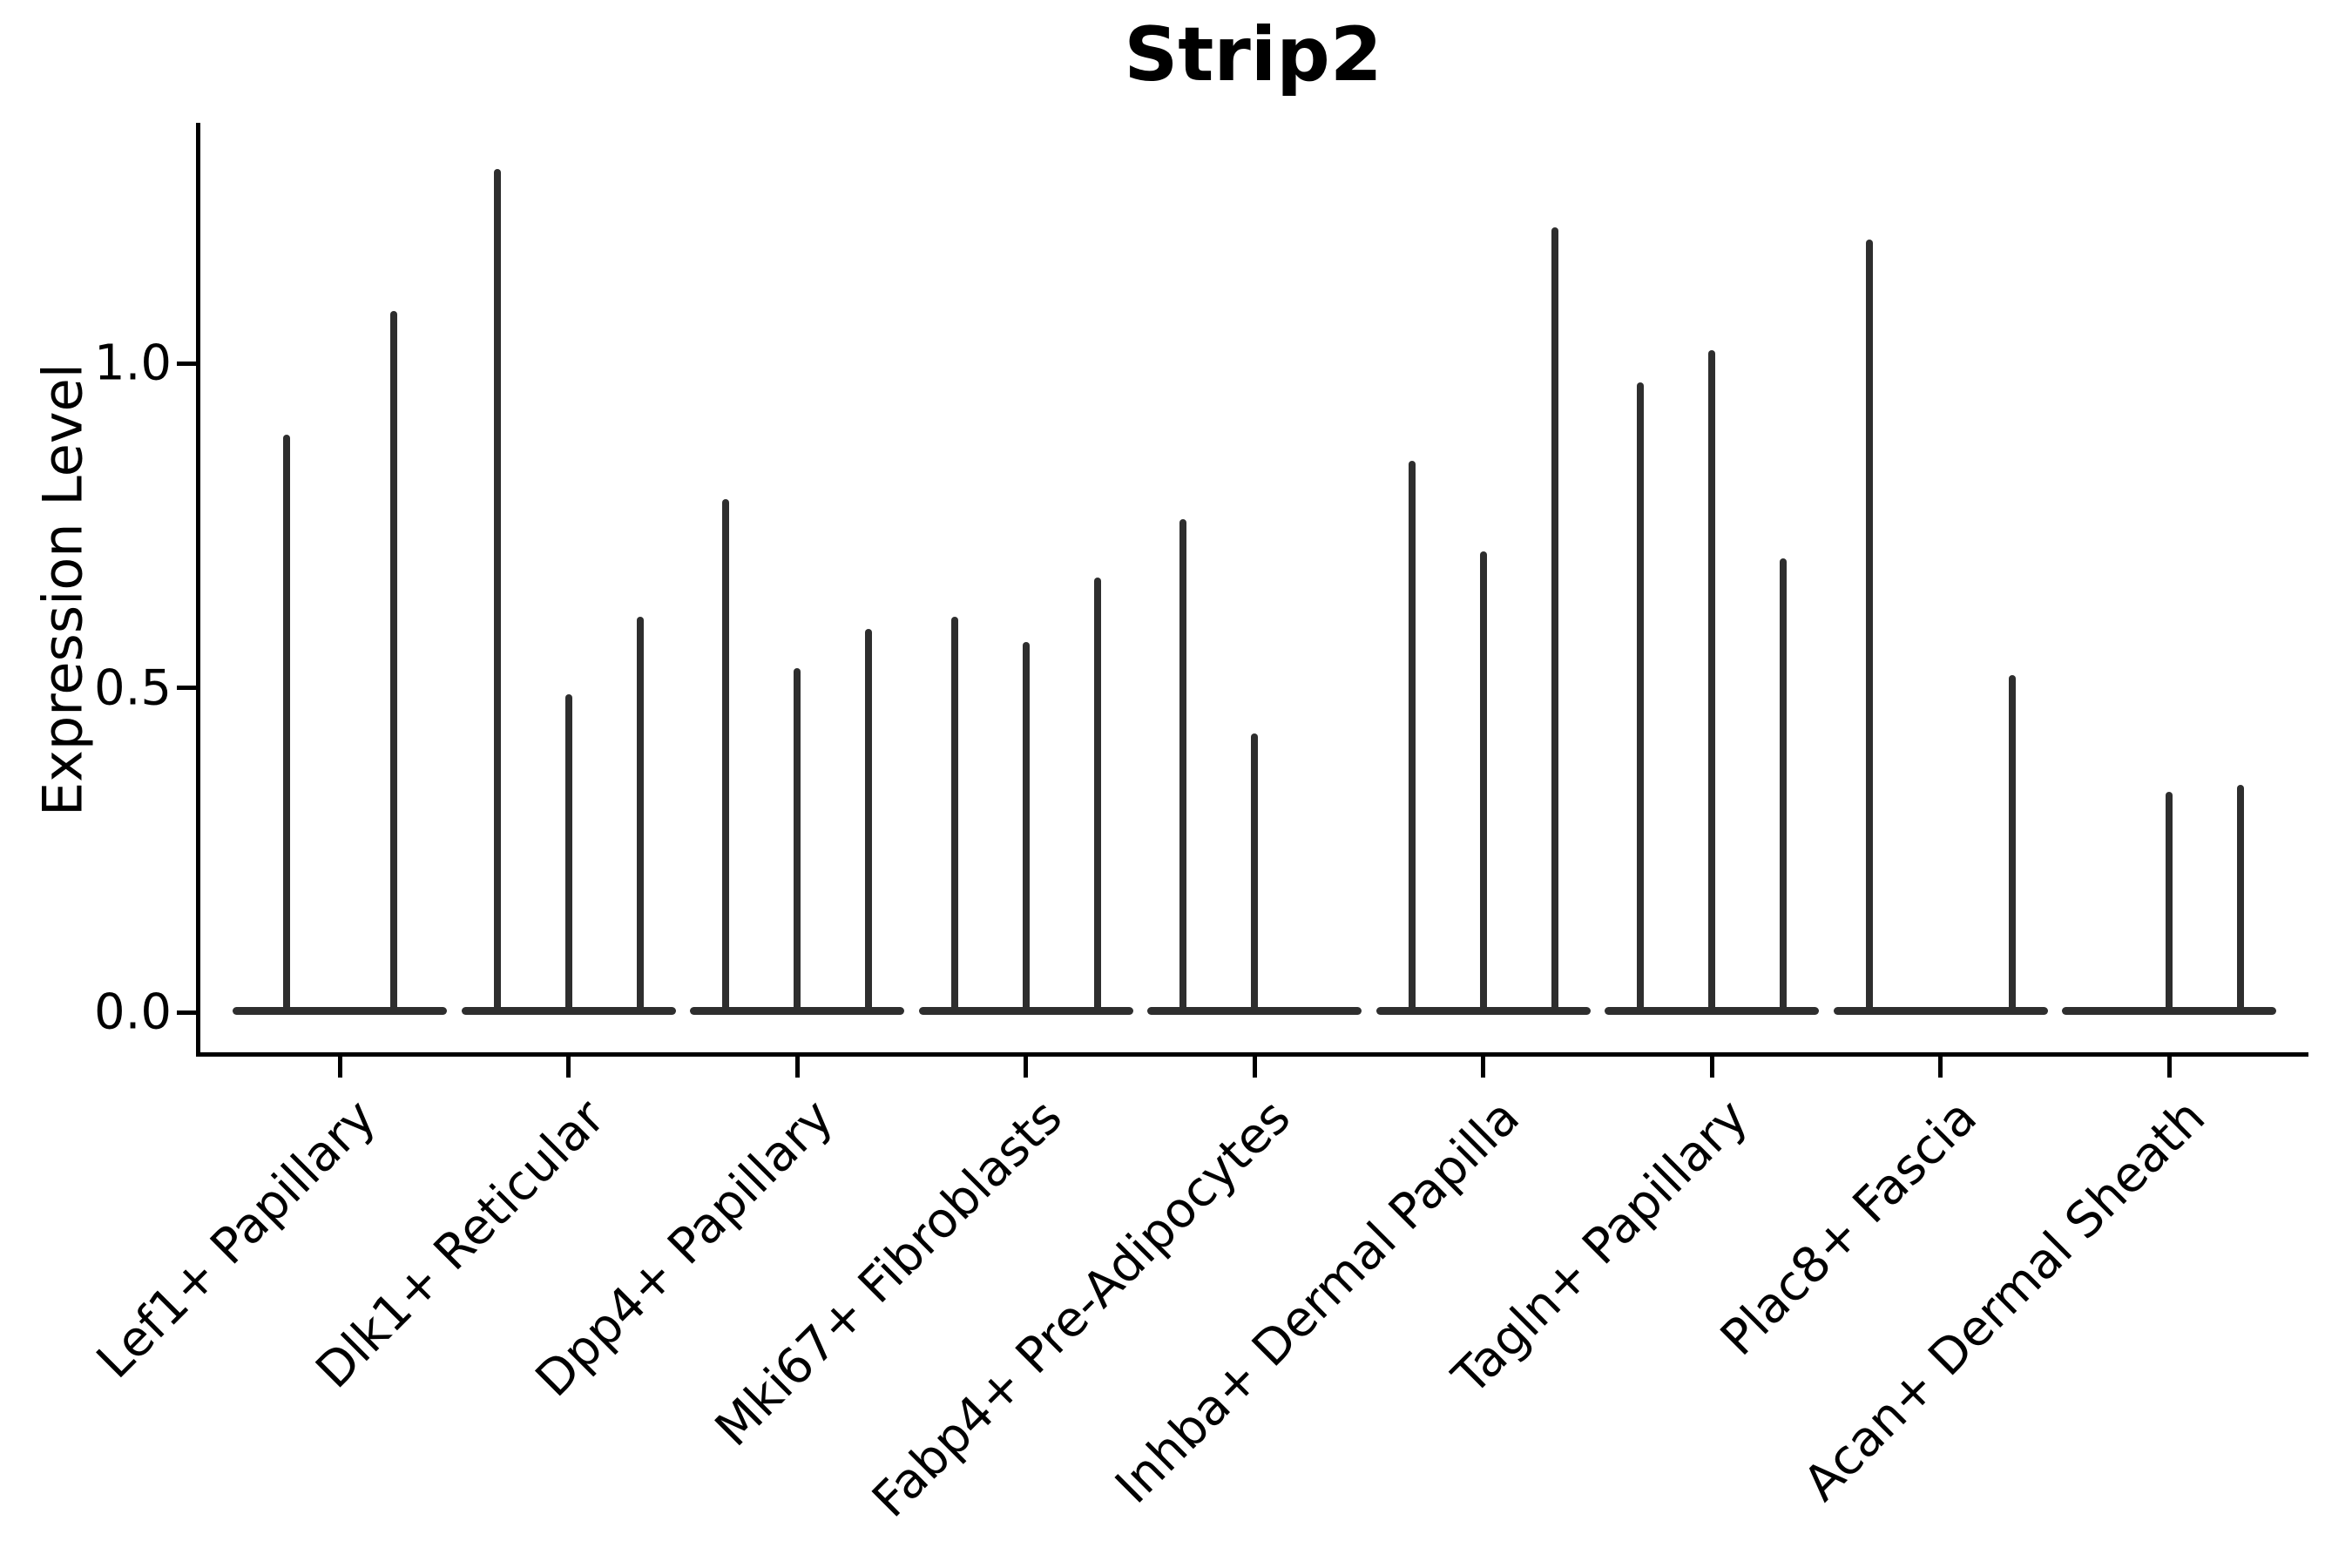 The width and height of the screenshot is (2352, 1568). What do you see at coordinates (1253, 54) in the screenshot?
I see `chart-title: Strip2` at bounding box center [1253, 54].